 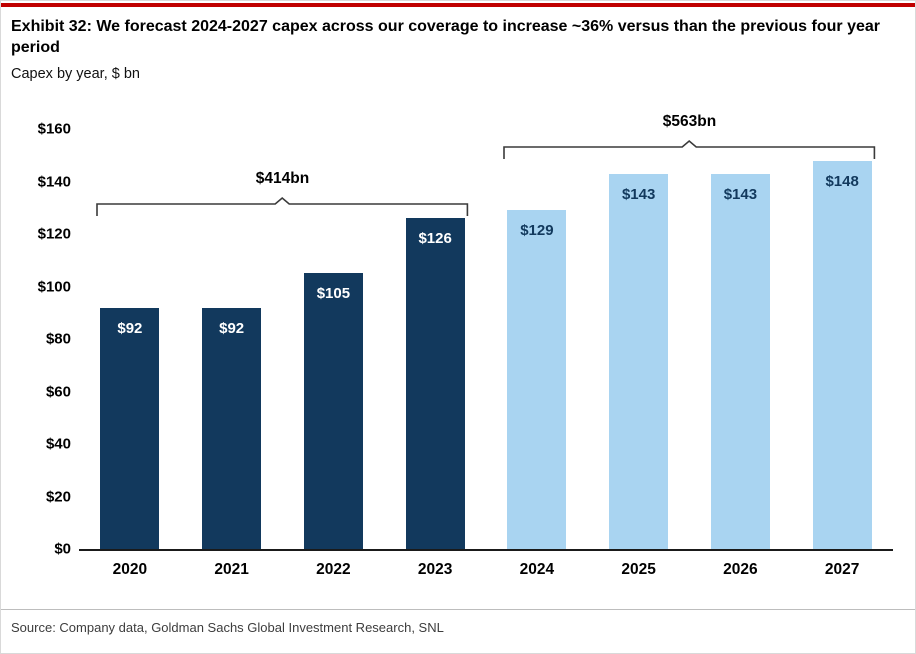 I want to click on y-tick-label: $100, so click(x=54, y=286).